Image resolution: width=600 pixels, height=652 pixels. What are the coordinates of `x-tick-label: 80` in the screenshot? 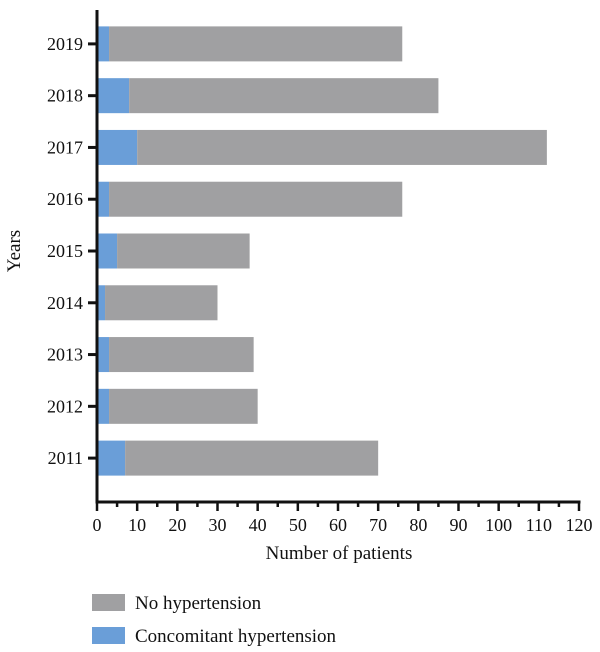 It's located at (418, 525).